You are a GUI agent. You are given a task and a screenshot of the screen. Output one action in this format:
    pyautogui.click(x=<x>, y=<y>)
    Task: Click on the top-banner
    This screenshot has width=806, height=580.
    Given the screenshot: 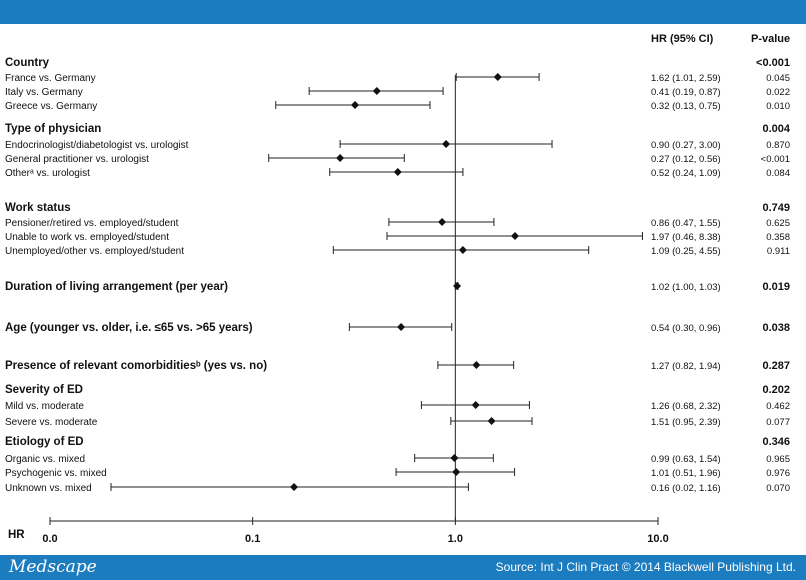 What is the action you would take?
    pyautogui.click(x=403, y=12)
    